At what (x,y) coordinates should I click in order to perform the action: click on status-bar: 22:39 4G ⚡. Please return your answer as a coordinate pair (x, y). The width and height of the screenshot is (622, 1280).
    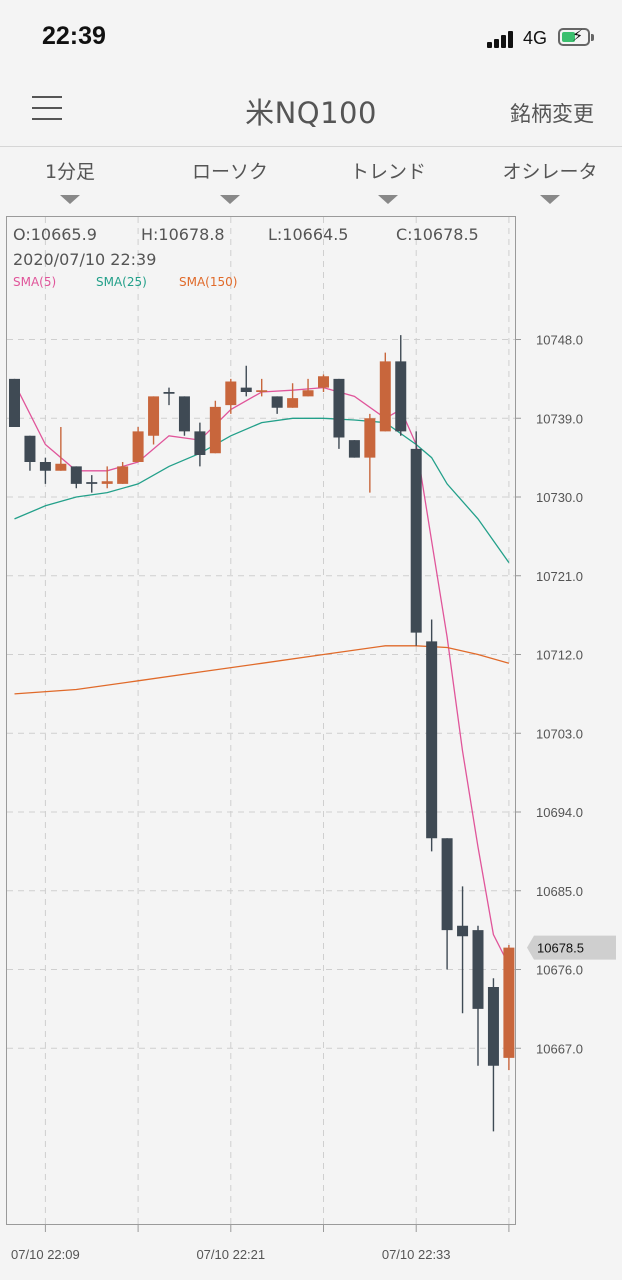
    Looking at the image, I should click on (311, 39).